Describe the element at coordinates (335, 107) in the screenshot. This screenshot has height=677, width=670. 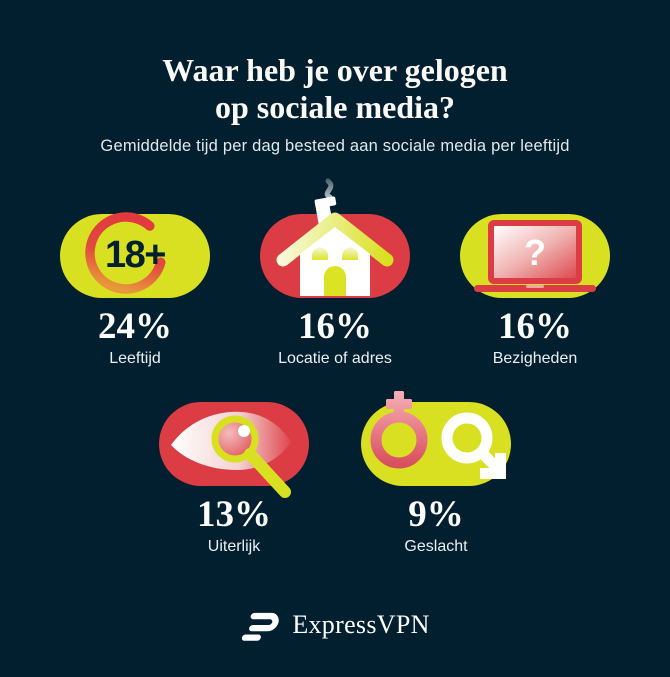
I see `title-line-2: op sociale media?` at that location.